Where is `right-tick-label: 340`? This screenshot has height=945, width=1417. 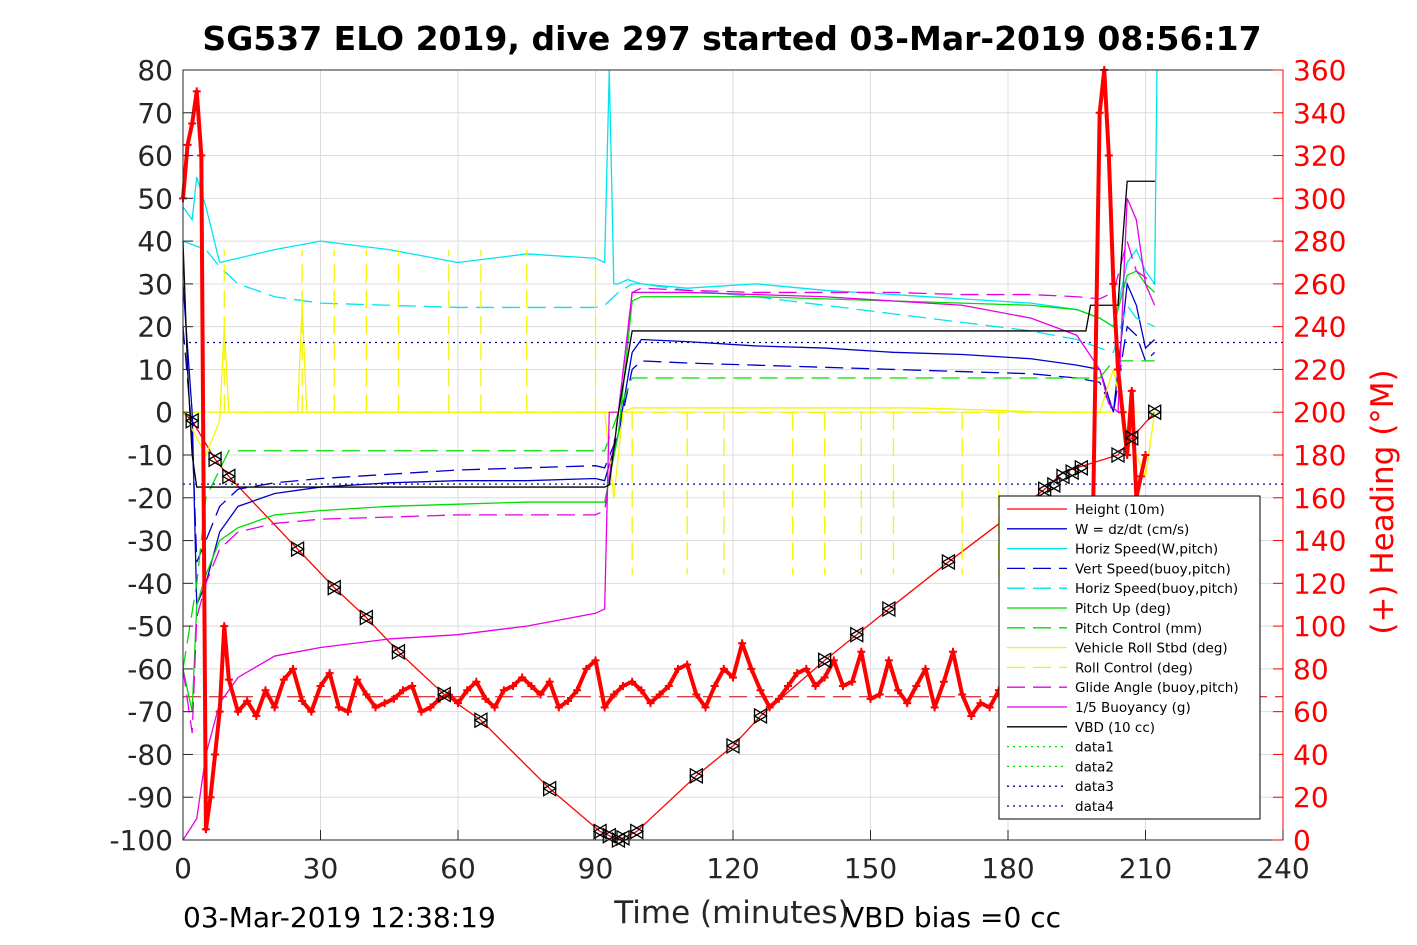
right-tick-label: 340 is located at coordinates (1319, 113).